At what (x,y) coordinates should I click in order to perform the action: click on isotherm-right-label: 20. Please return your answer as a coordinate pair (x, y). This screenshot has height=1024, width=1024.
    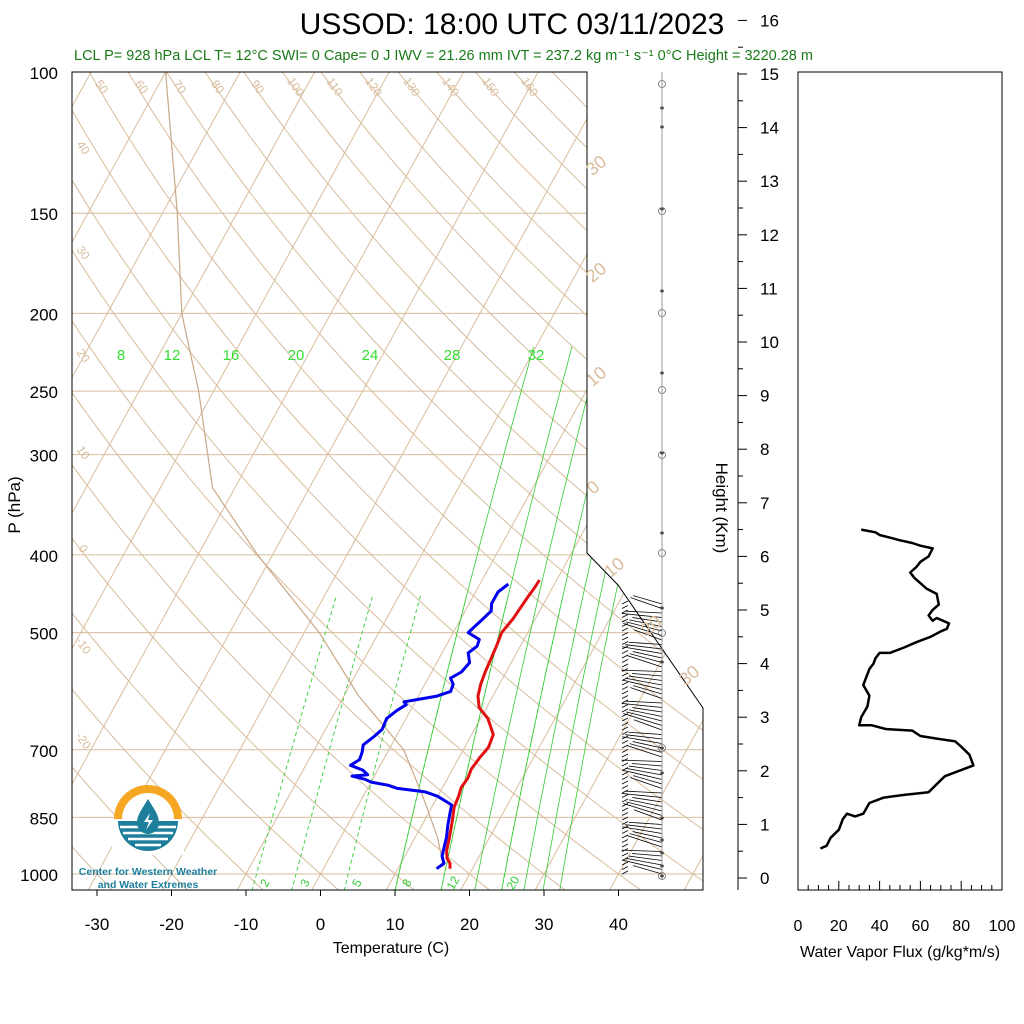
    Looking at the image, I should click on (596, 272).